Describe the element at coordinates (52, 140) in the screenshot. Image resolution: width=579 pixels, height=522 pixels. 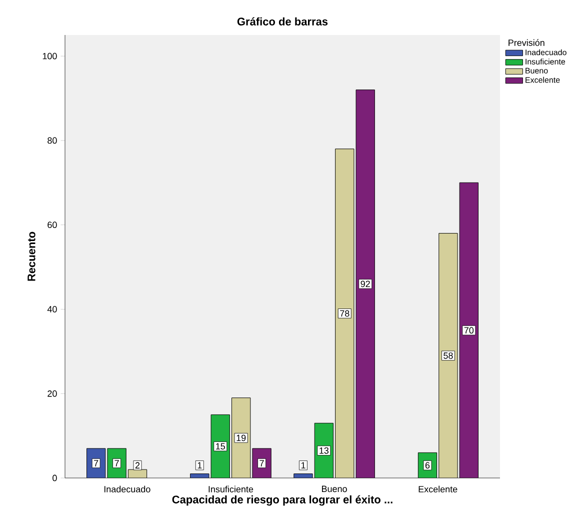
I see `y-tick-label: 80` at that location.